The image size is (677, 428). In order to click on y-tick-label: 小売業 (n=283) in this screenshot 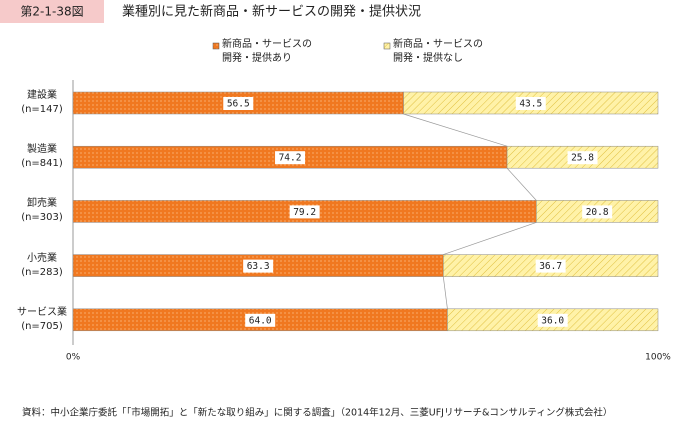, I will do `click(42, 265)`.